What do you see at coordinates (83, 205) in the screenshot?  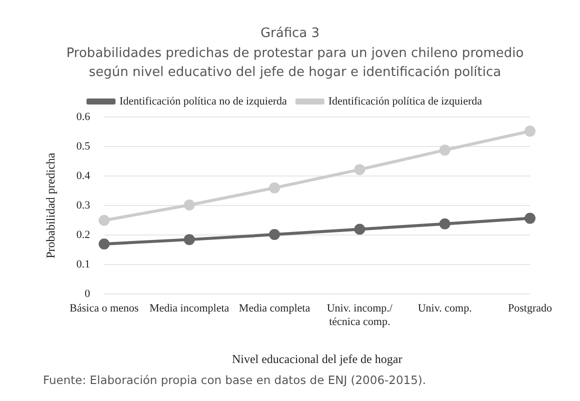 I see `y-tick-label: 0.3` at bounding box center [83, 205].